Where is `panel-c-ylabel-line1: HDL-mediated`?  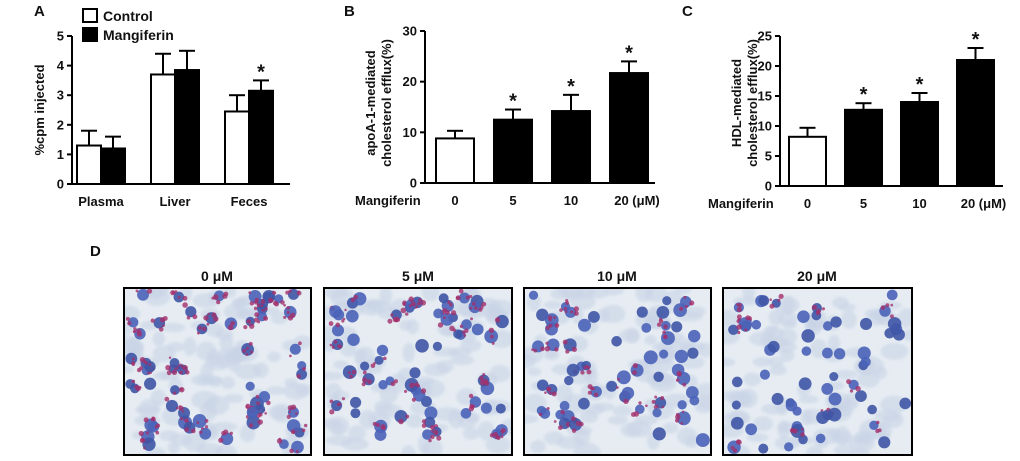
panel-c-ylabel-line1: HDL-mediated is located at coordinates (736, 103).